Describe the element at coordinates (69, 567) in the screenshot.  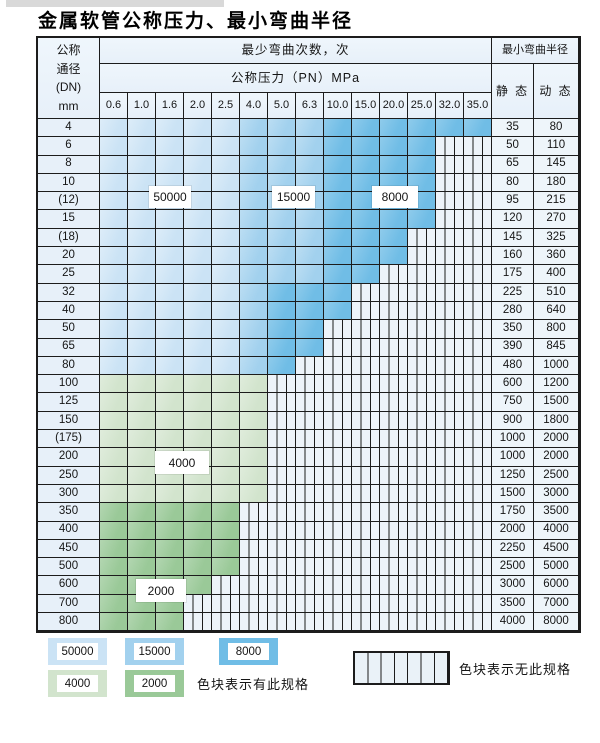
I see `dn-cell: 500` at that location.